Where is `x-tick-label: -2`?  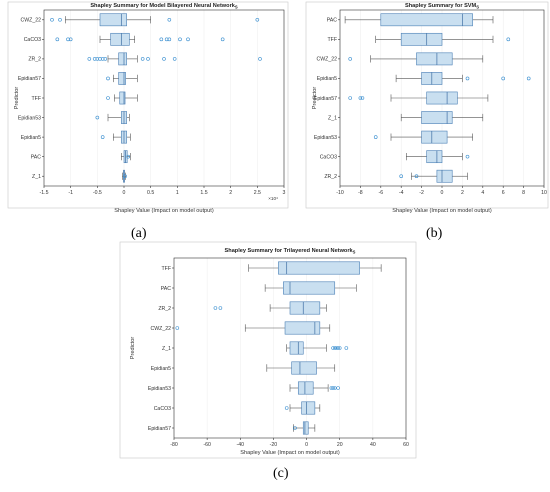 x-tick-label: -2 is located at coordinates (421, 193).